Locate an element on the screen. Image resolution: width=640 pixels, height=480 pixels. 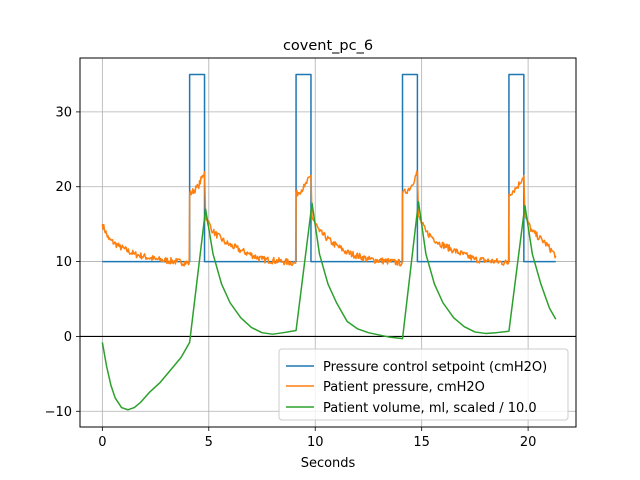
x-tick-label: 15 is located at coordinates (421, 442).